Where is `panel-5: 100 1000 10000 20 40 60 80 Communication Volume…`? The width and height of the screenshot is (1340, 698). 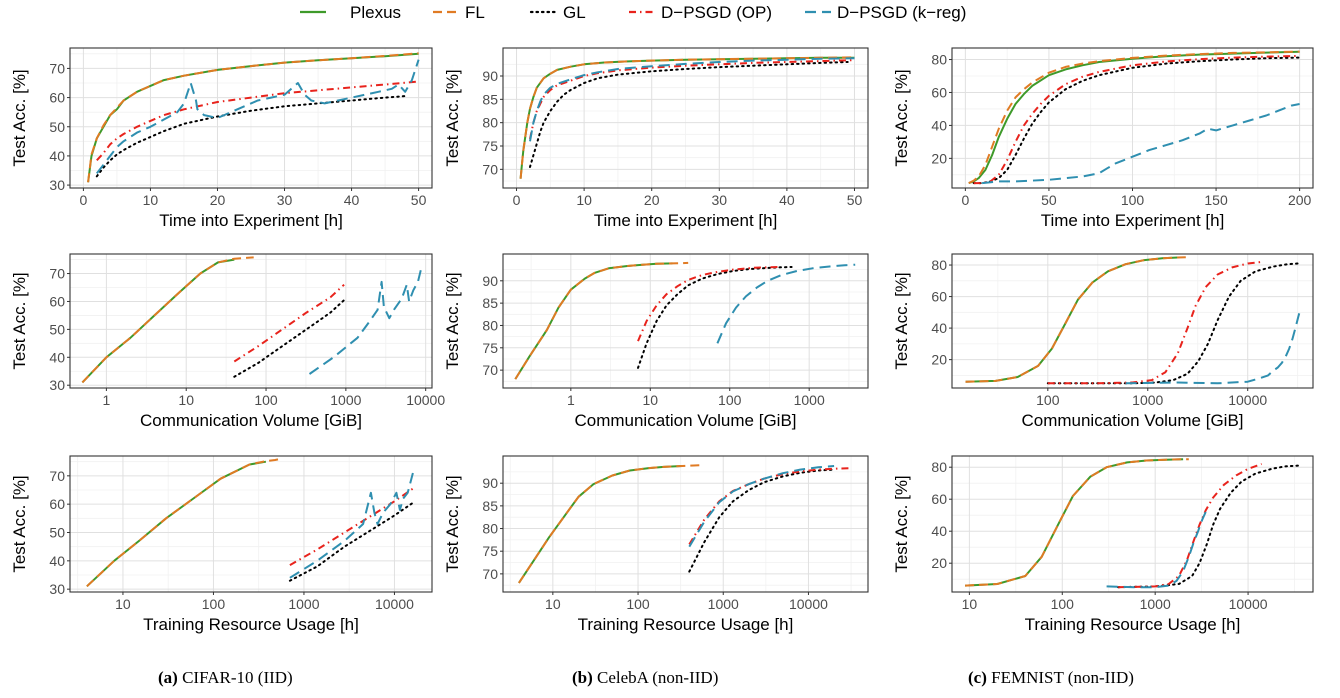 panel-5: 100 1000 10000 20 40 60 80 Communication Volume… is located at coordinates (1103, 341).